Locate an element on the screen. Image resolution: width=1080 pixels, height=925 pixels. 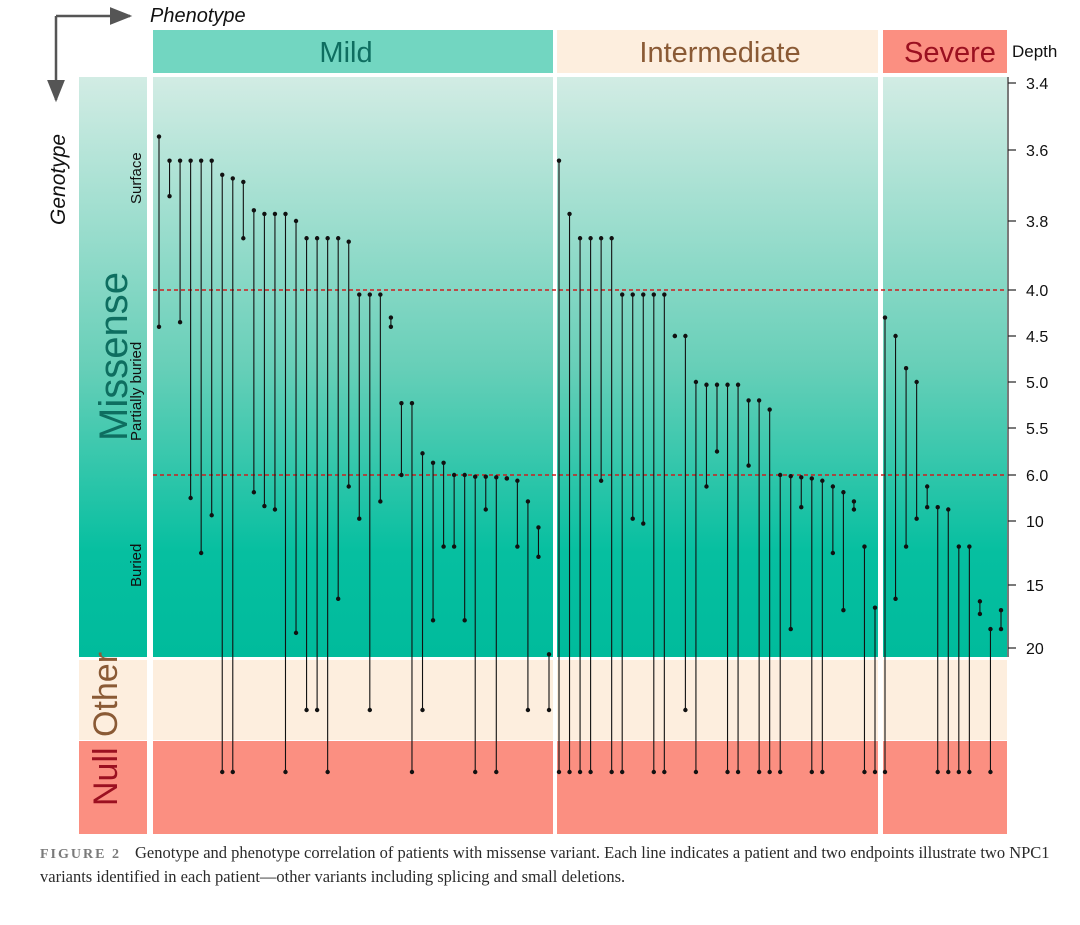
caption-label: FIGURE 2 is located at coordinates (80, 854).